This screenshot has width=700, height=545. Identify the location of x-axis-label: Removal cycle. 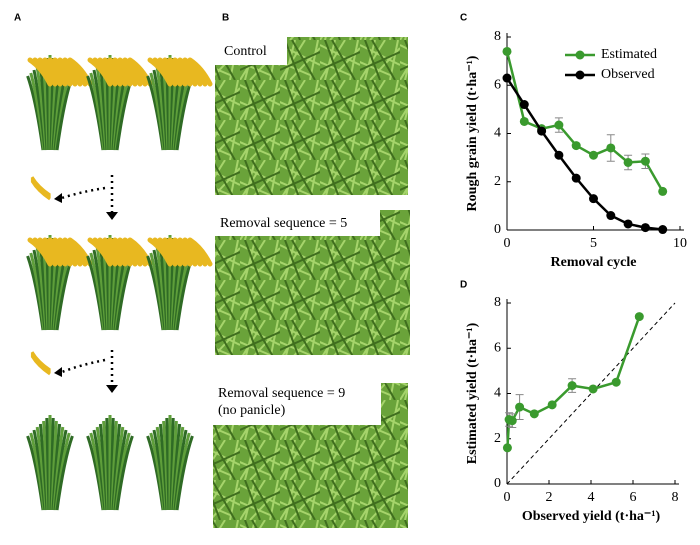
(594, 262).